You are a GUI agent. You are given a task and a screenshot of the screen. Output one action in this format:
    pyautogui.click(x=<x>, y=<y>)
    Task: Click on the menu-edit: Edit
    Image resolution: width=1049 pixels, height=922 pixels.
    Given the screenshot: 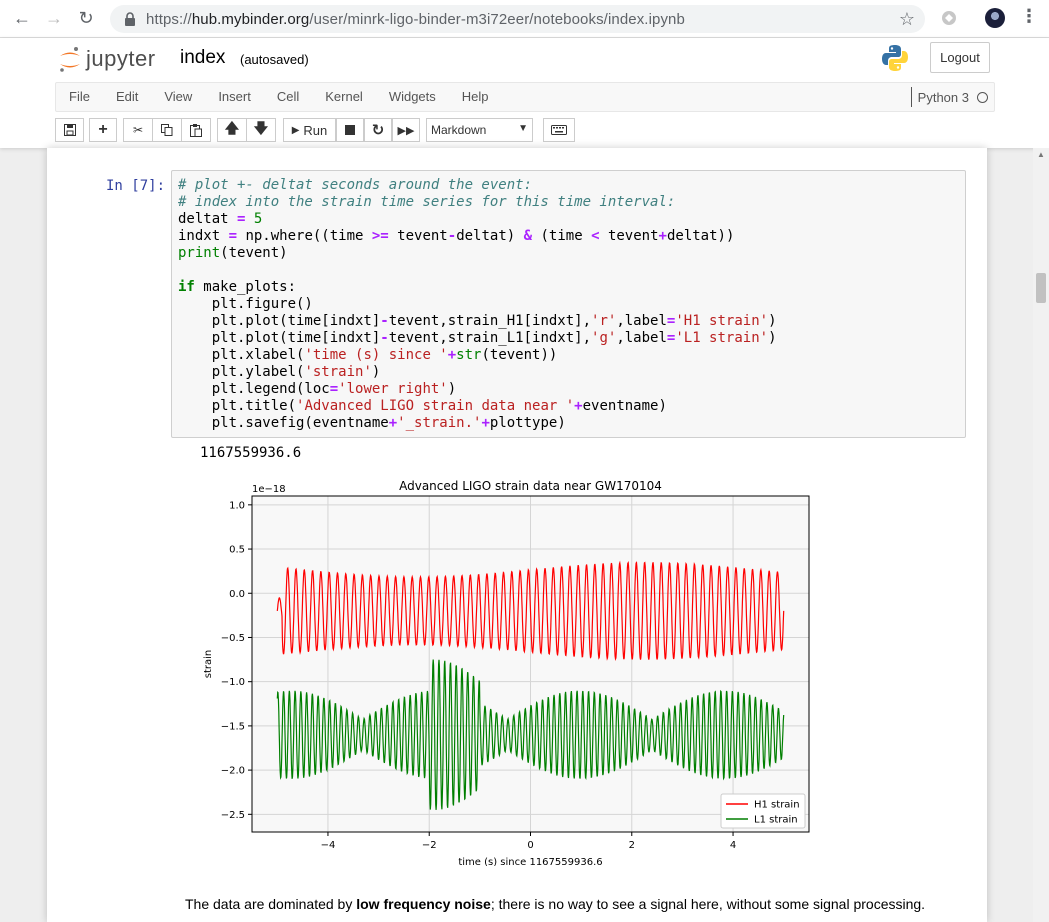 What is the action you would take?
    pyautogui.click(x=127, y=96)
    